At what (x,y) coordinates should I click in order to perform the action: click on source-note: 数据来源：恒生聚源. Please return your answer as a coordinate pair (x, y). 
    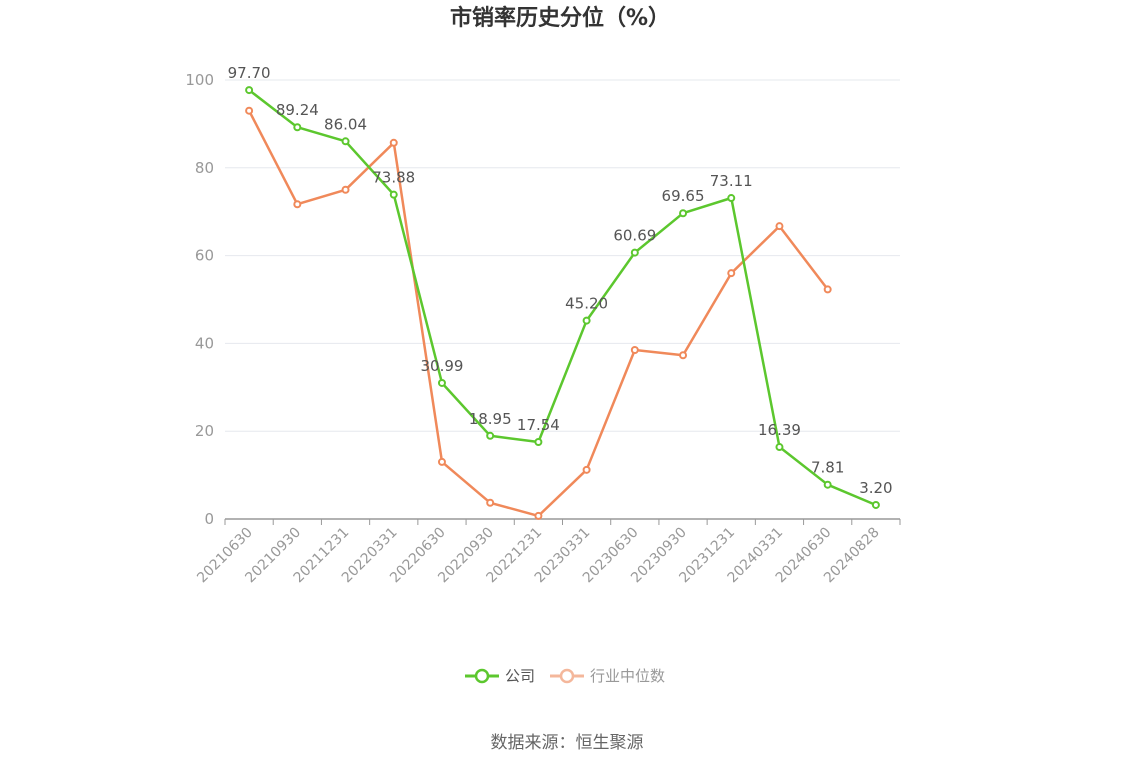
    Looking at the image, I should click on (567, 743).